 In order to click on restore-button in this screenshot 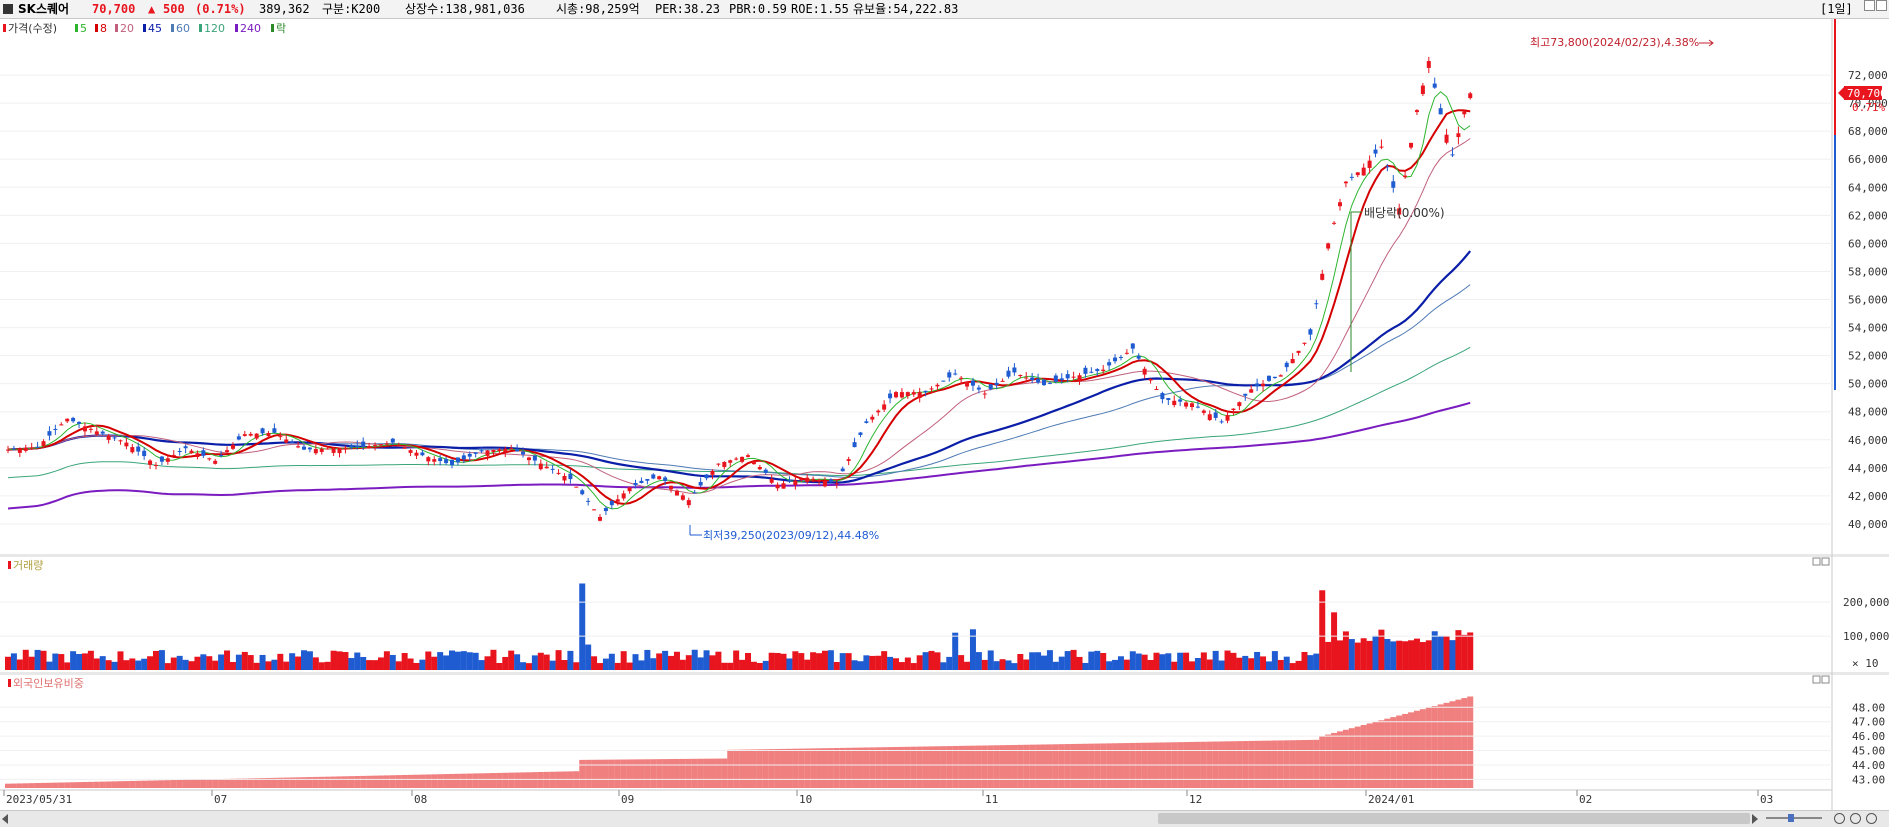, I will do `click(1869, 5)`.